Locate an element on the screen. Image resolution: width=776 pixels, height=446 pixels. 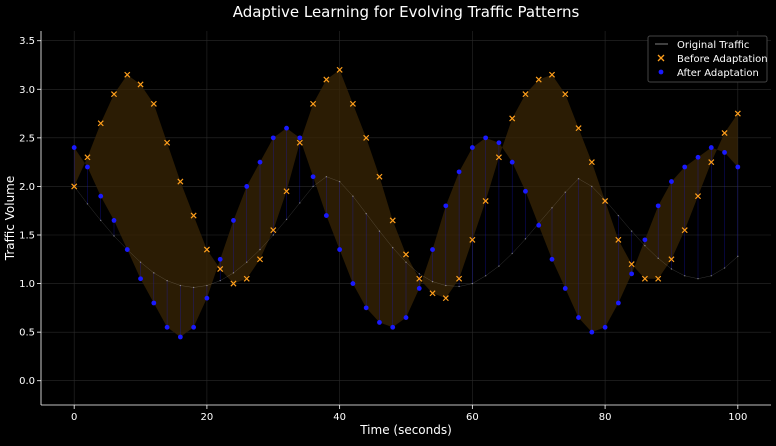
legend-box is located at coordinates (707, 59).